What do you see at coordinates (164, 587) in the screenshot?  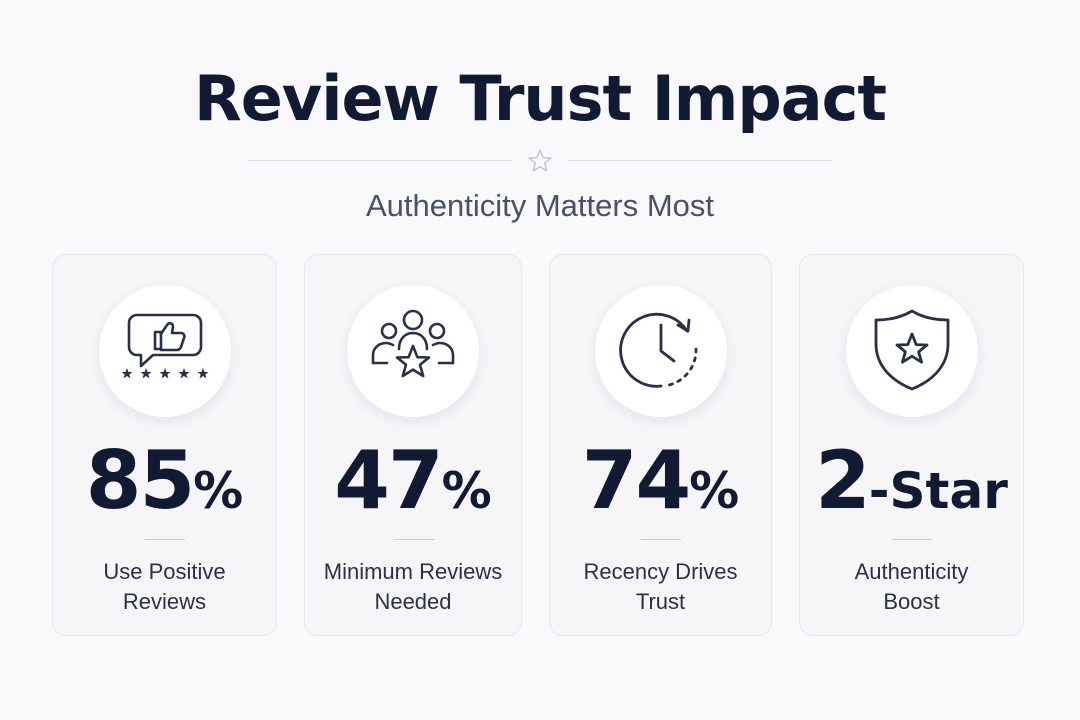 I see `stat-label: Use Positive Reviews` at bounding box center [164, 587].